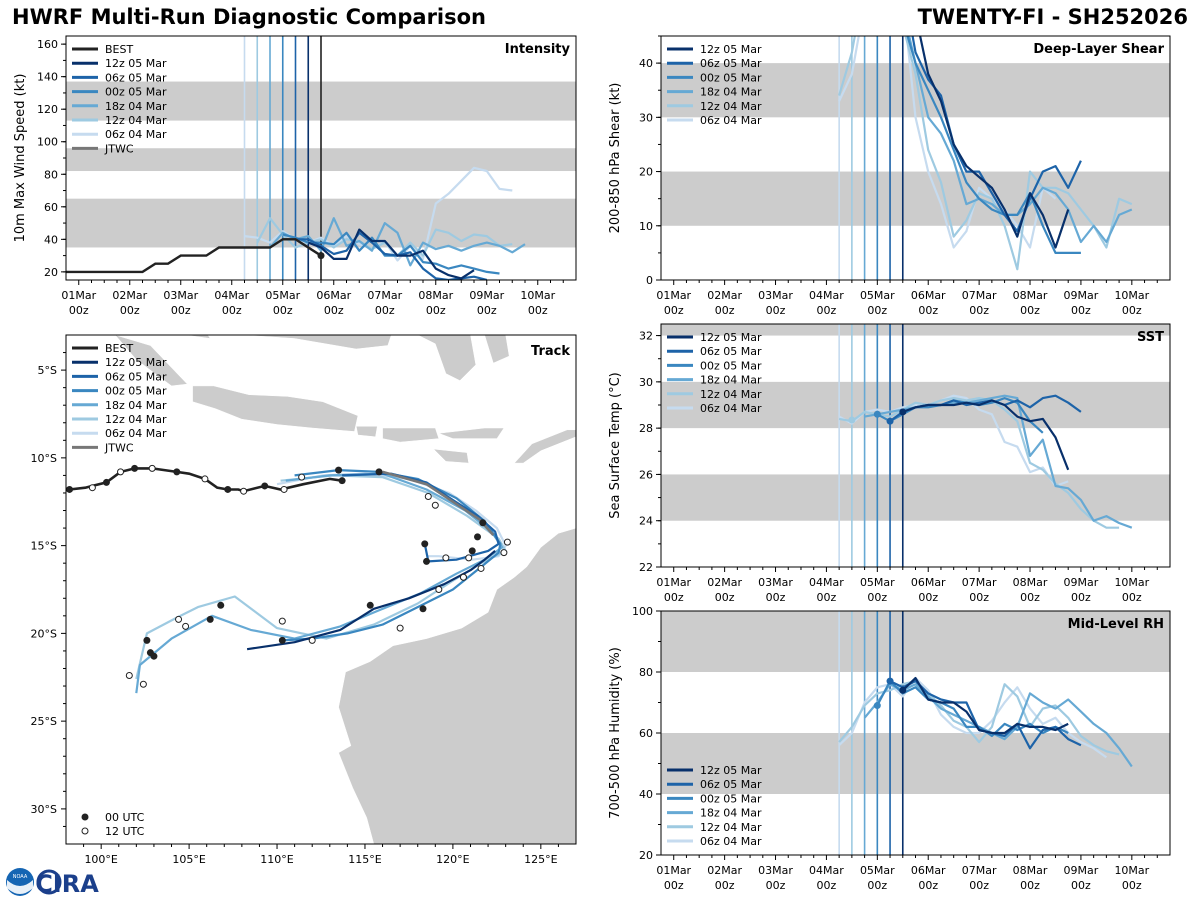  I want to click on shear-ytick-label: 30, so click(646, 117).